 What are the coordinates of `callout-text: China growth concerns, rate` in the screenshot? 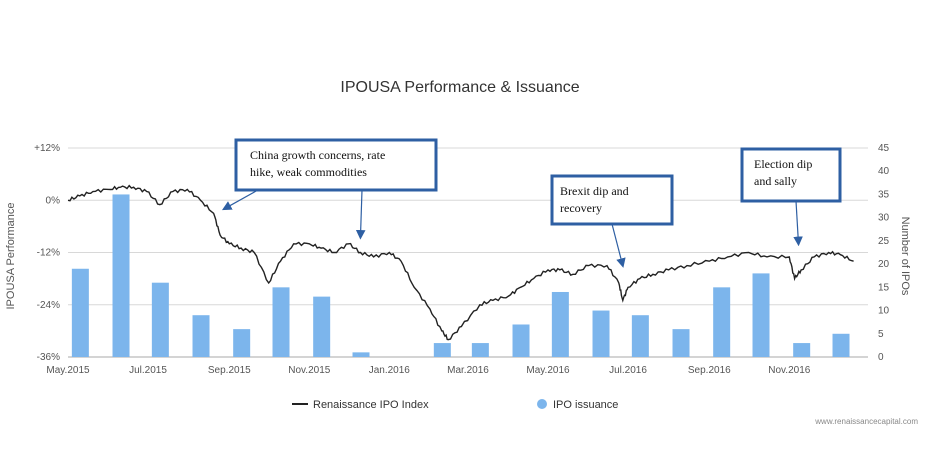 It's located at (317, 155).